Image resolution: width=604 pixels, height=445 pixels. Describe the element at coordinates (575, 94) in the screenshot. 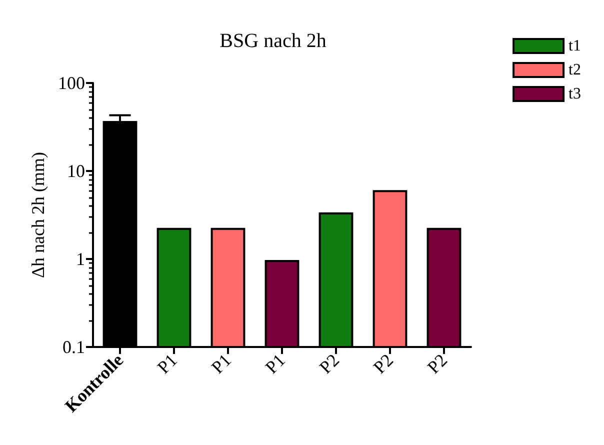

I see `legend-label: t3` at that location.